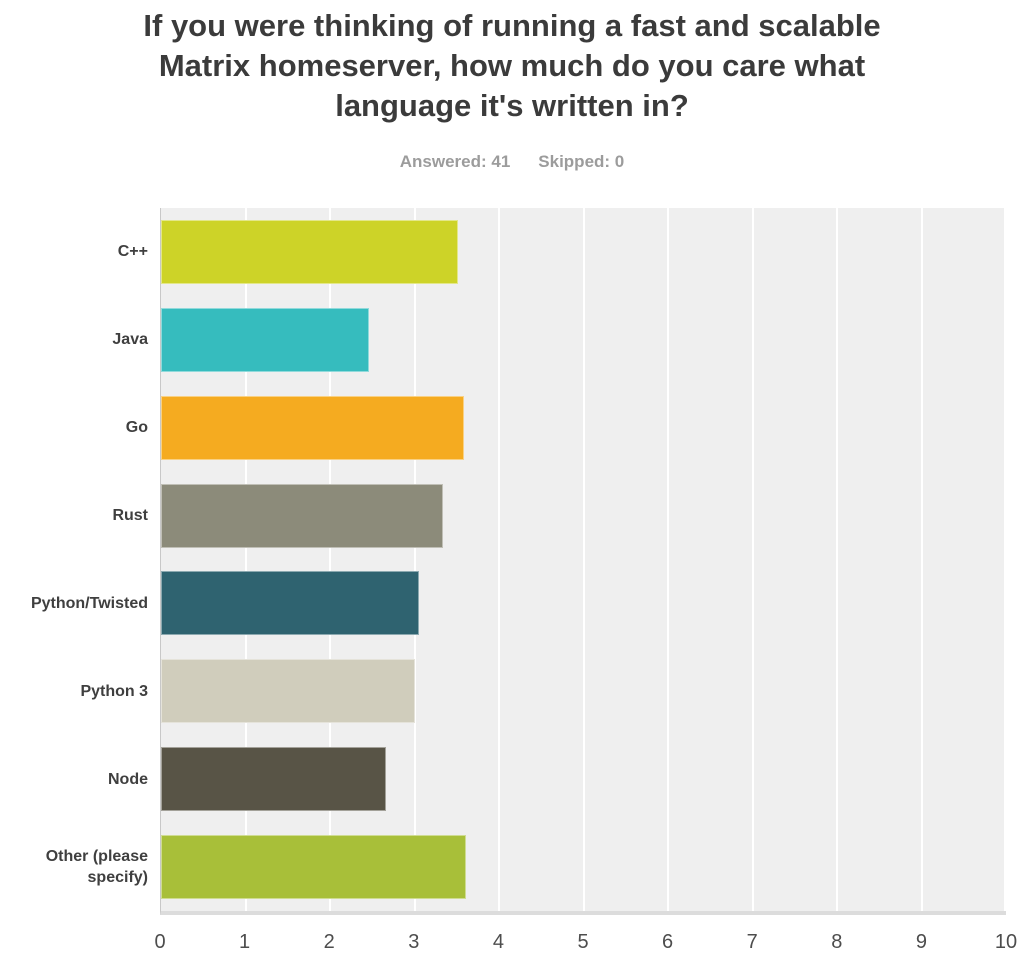  I want to click on bar-go, so click(313, 427).